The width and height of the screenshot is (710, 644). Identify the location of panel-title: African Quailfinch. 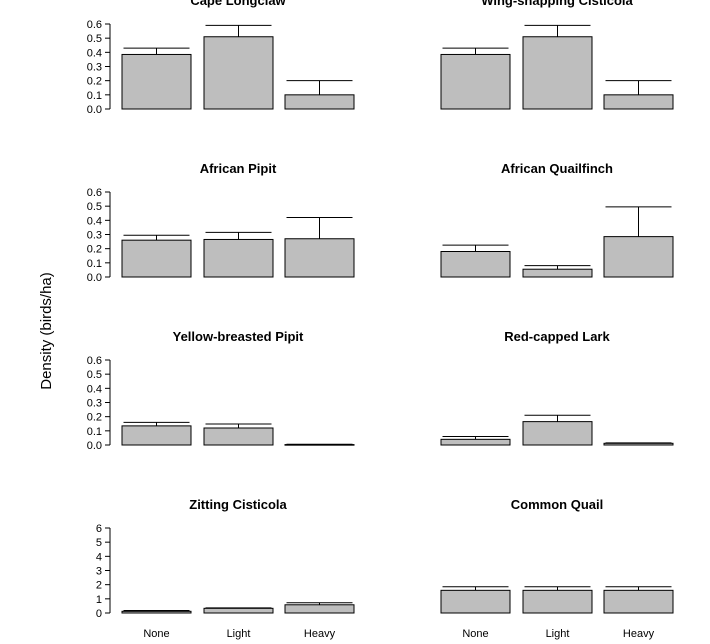
(557, 168).